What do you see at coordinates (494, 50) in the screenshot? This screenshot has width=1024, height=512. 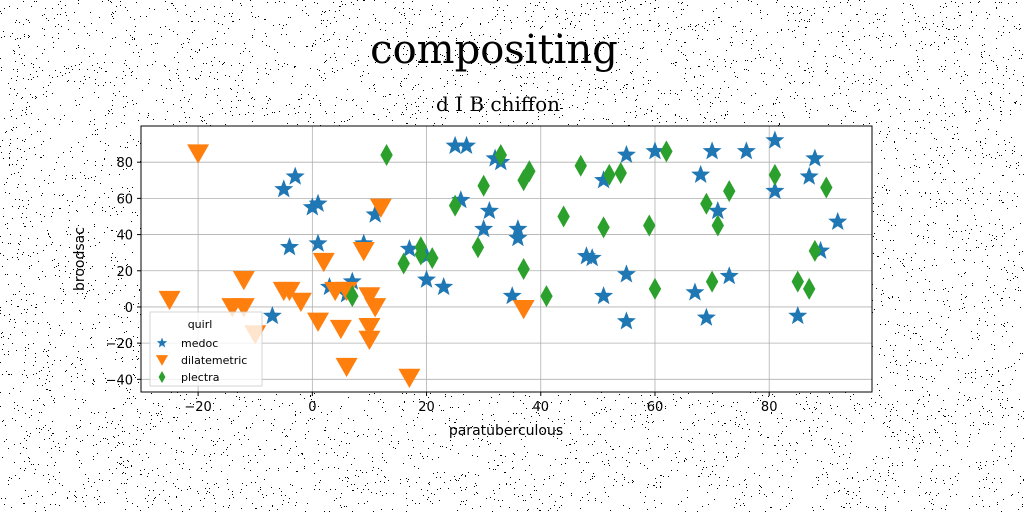 I see `chart-title: compositing` at bounding box center [494, 50].